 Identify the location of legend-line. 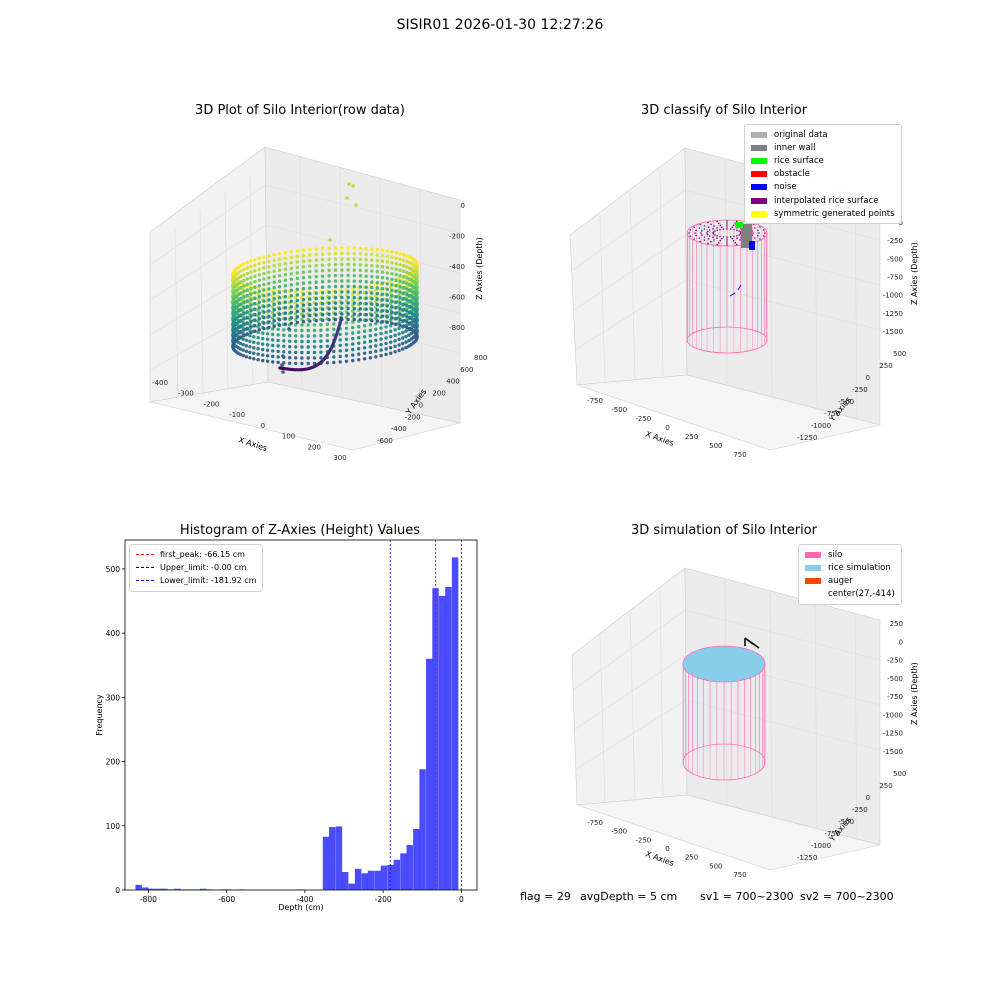
(145, 555).